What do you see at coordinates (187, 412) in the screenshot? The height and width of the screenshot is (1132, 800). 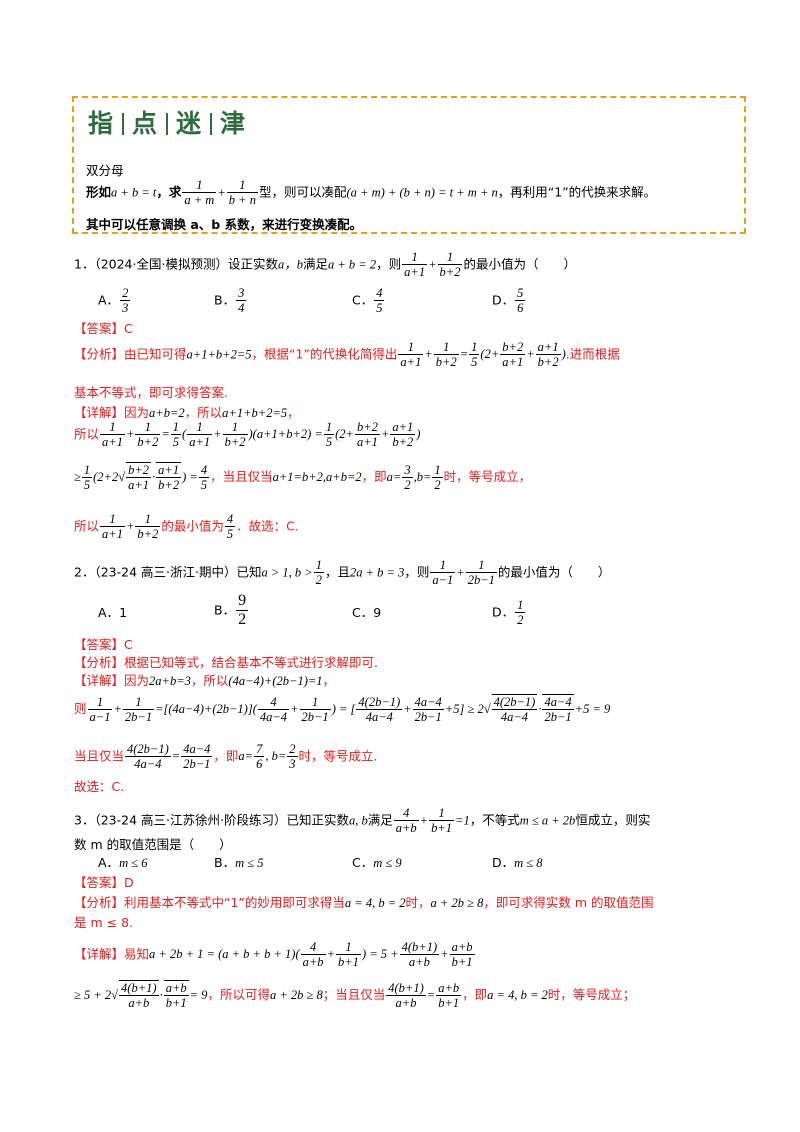 I see `q1-detail: 【详解】因为a+b=2，所以a+1+b+2=5，` at bounding box center [187, 412].